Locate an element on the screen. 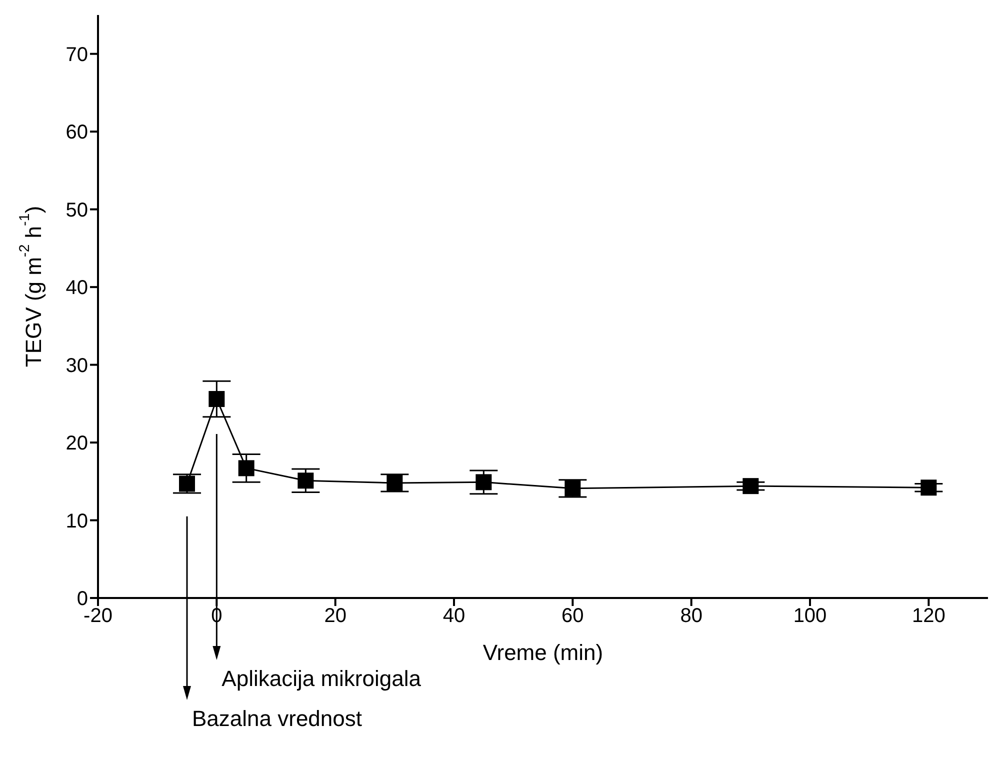 The image size is (989, 771). x-tick-label: 40 is located at coordinates (454, 616).